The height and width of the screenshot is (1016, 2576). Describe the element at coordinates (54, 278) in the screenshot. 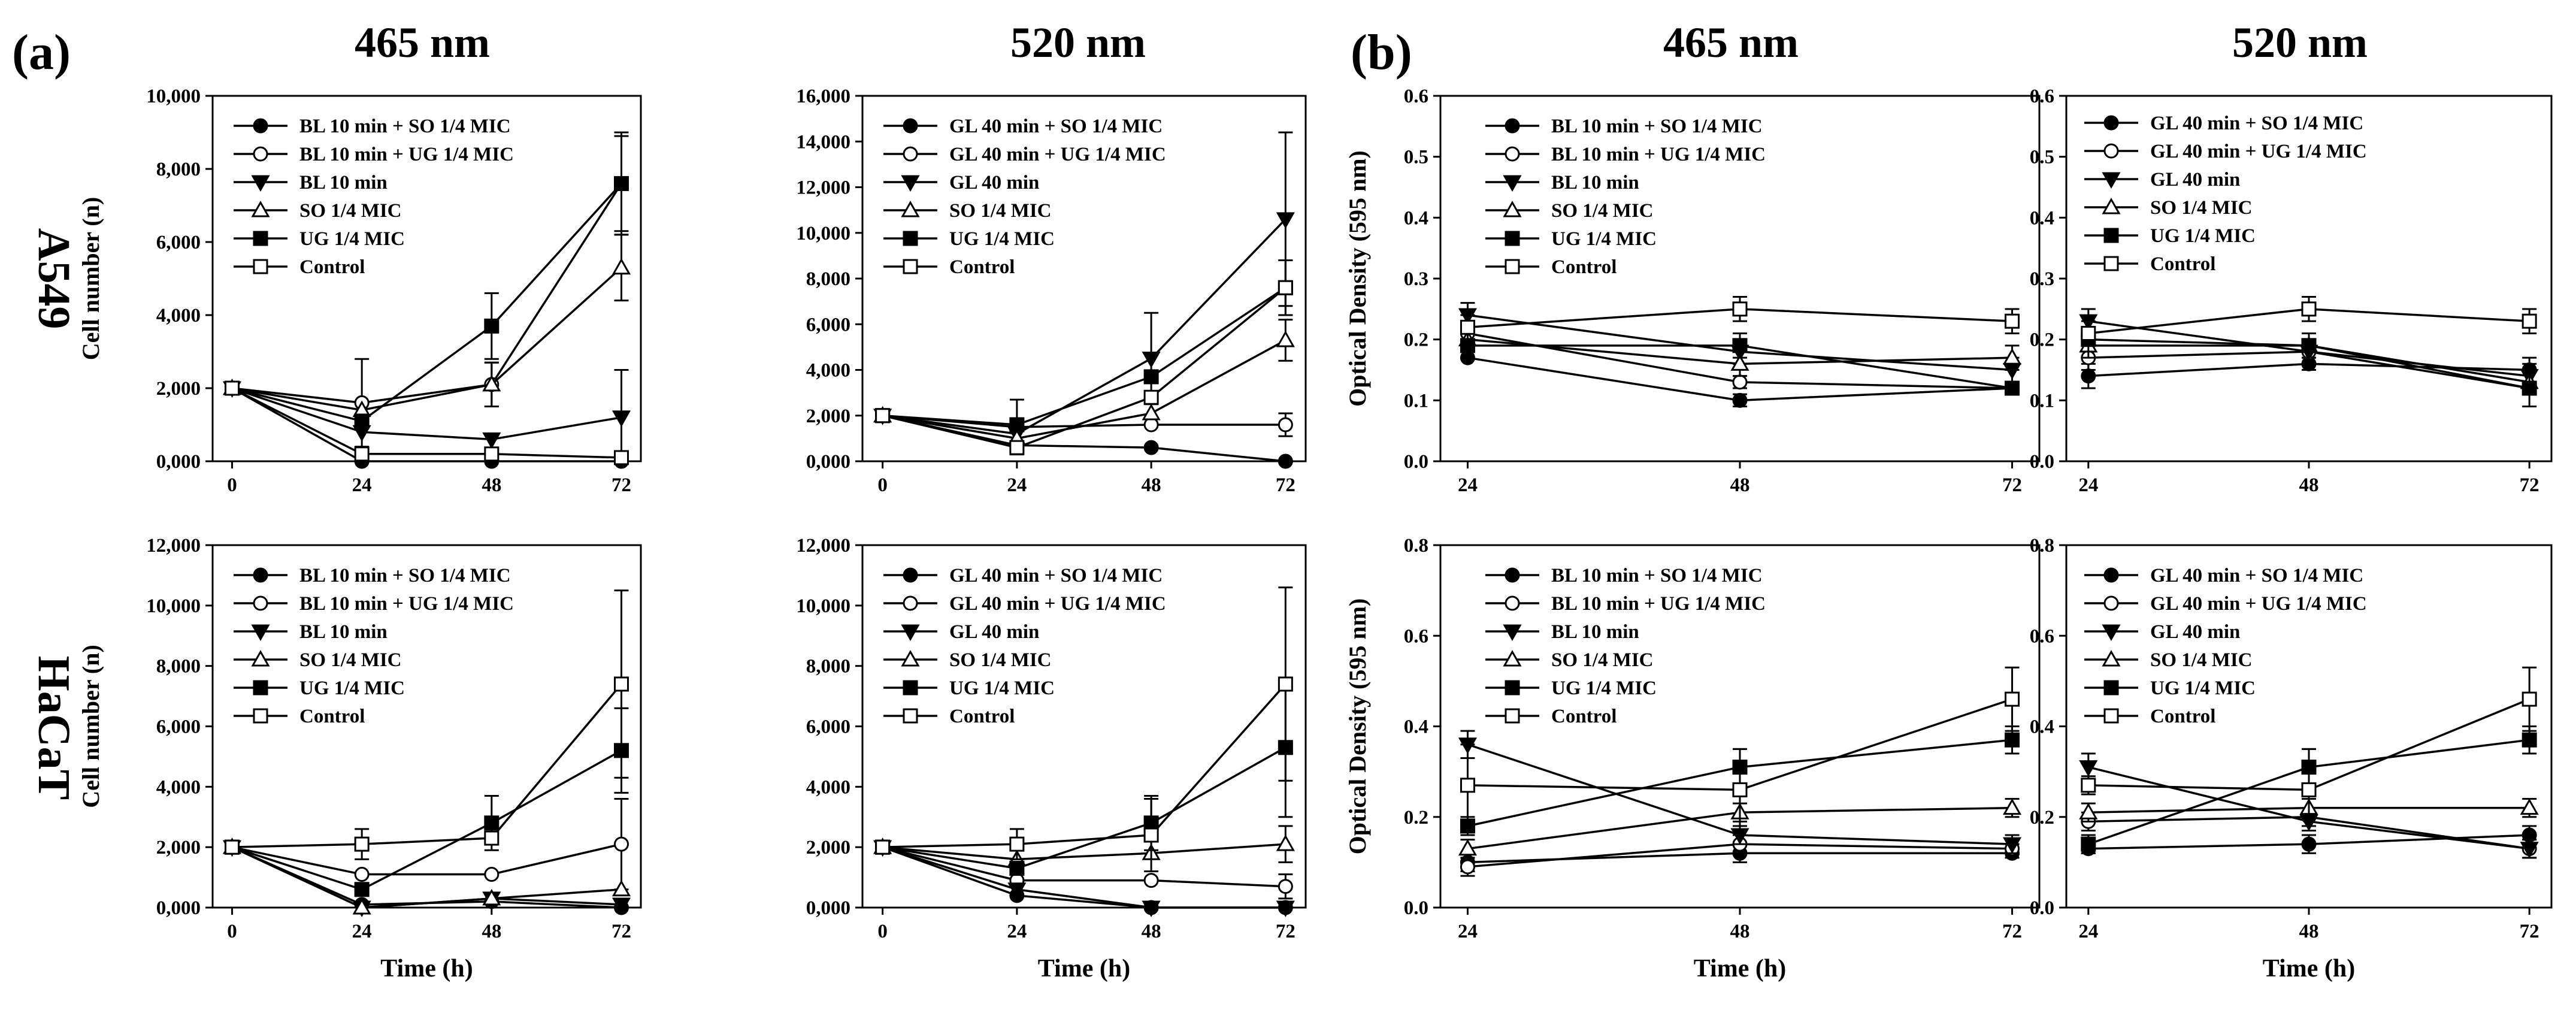

I see `row-label-a549: A549` at that location.